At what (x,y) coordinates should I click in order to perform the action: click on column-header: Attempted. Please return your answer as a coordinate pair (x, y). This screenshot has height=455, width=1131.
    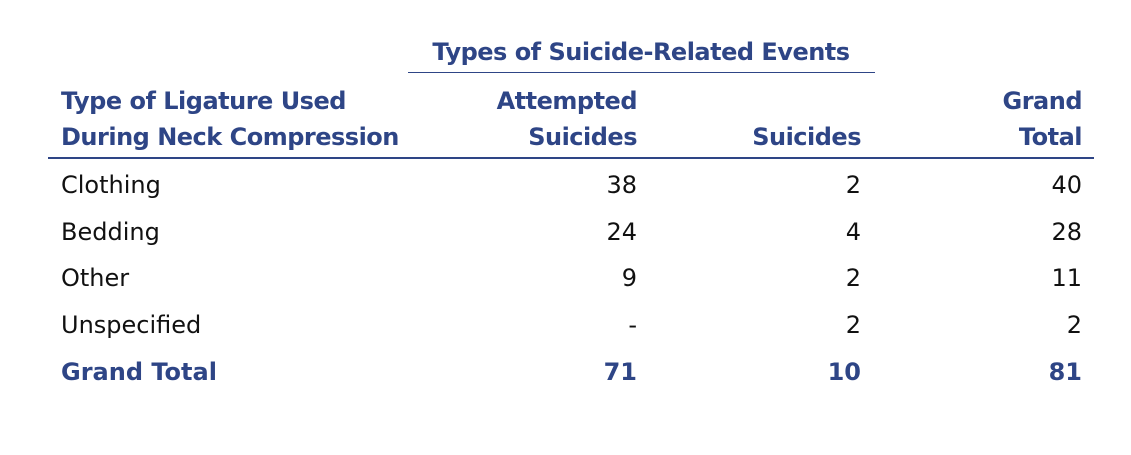
    Looking at the image, I should click on (567, 101).